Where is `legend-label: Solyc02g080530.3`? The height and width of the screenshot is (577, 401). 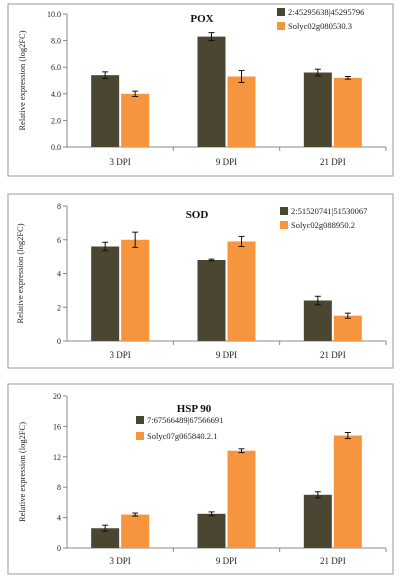
legend-label: Solyc02g080530.3 is located at coordinates (320, 26).